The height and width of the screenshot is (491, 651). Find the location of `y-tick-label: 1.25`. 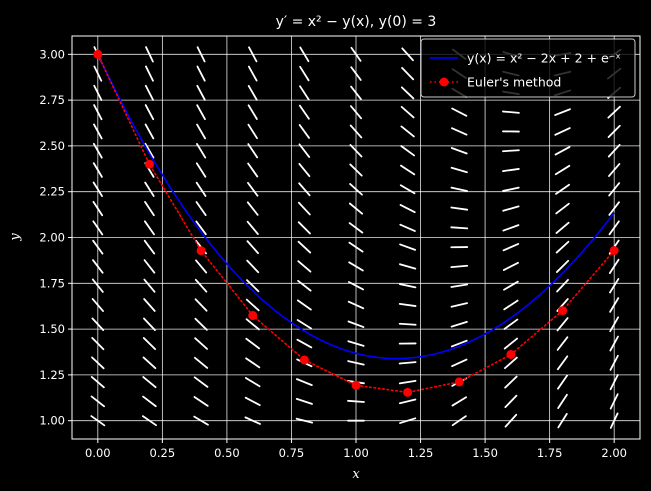

y-tick-label: 1.25 is located at coordinates (52, 375).